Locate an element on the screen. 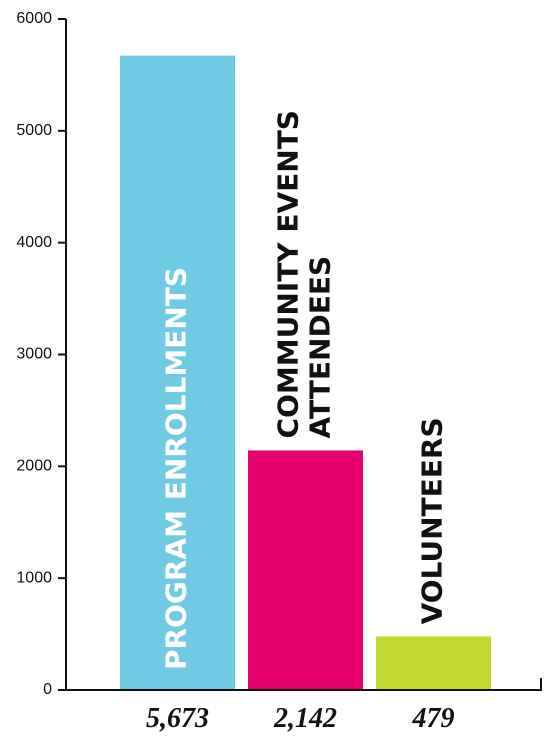 This screenshot has width=546, height=740. category-label-2: COMMUNITY EVENTS ATTENDEES is located at coordinates (304, 274).